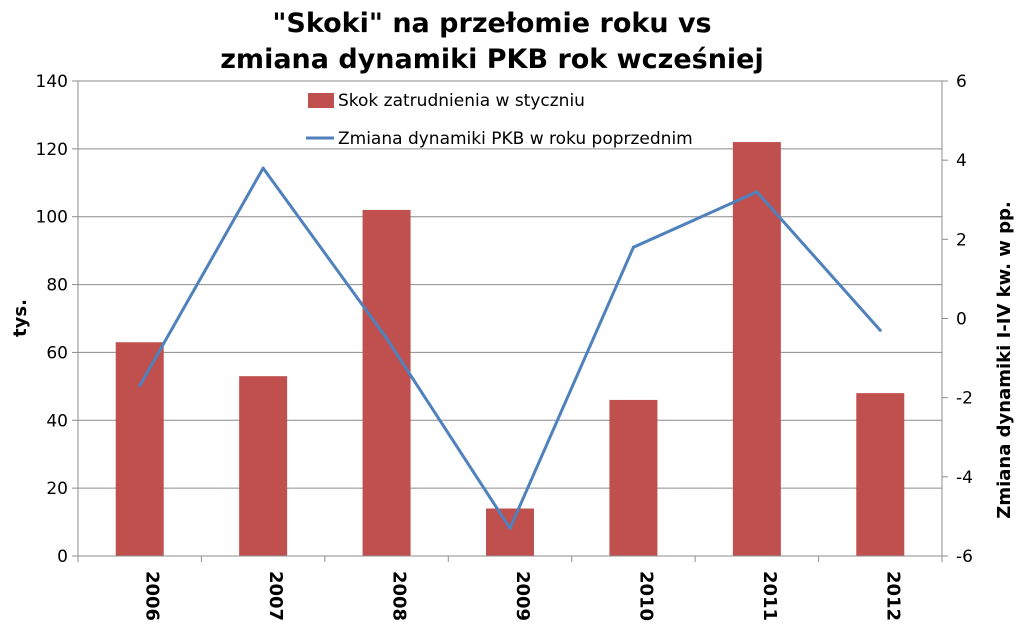 The image size is (1024, 634). What do you see at coordinates (492, 59) in the screenshot?
I see `chart-title-line-2: zmiana dynamiki PKB rok wcześniej` at bounding box center [492, 59].